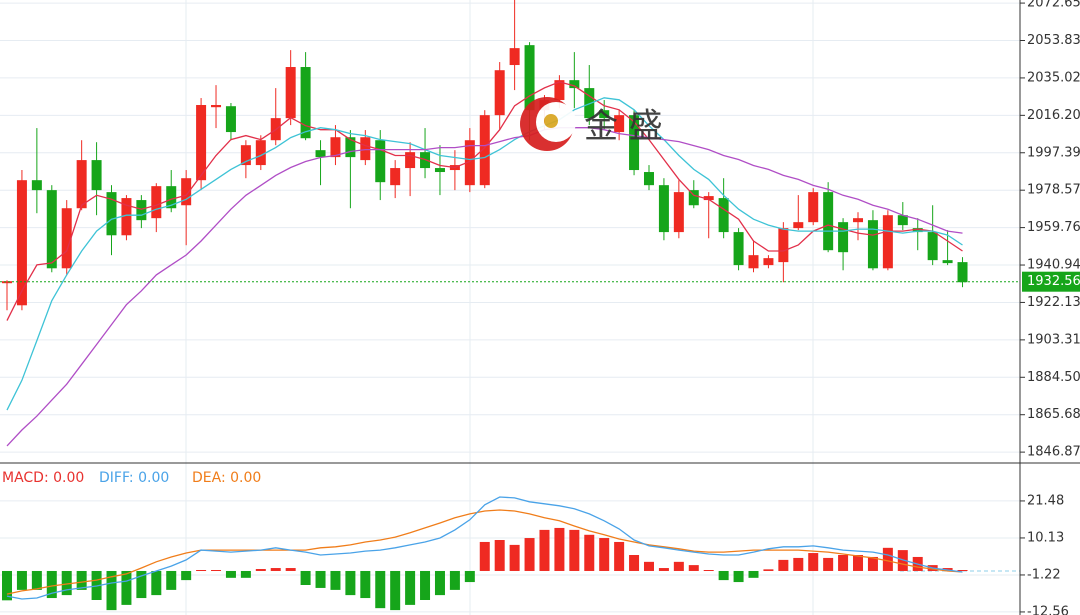 Image resolution: width=1080 pixels, height=615 pixels. I want to click on y-tick-label: 1978.57, so click(1053, 190).